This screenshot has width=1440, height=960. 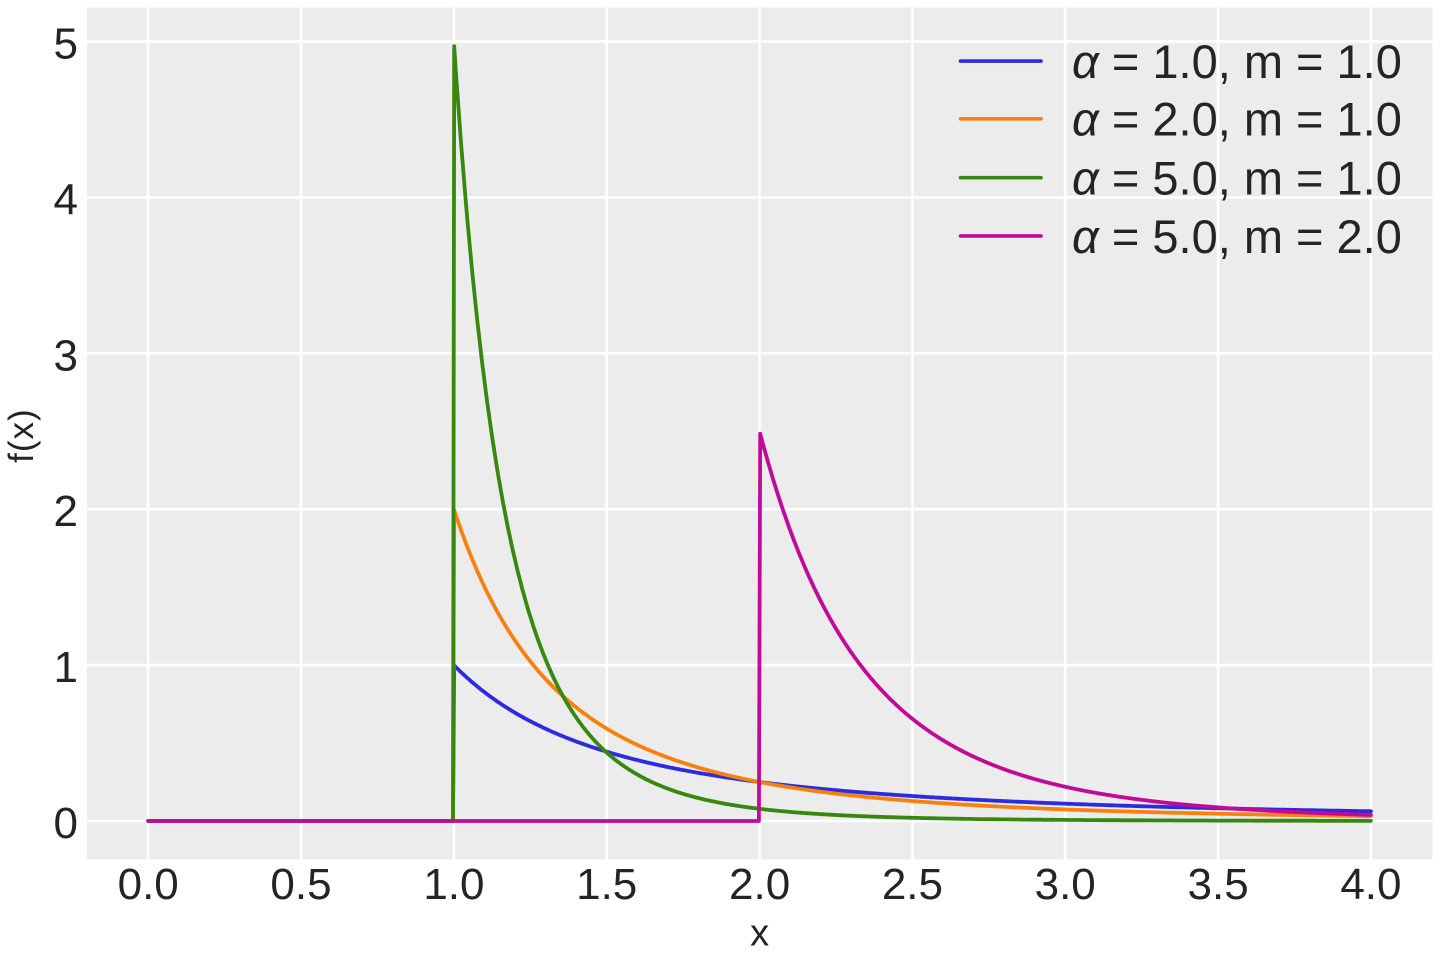 What do you see at coordinates (148, 884) in the screenshot?
I see `svg-text: 0.0` at bounding box center [148, 884].